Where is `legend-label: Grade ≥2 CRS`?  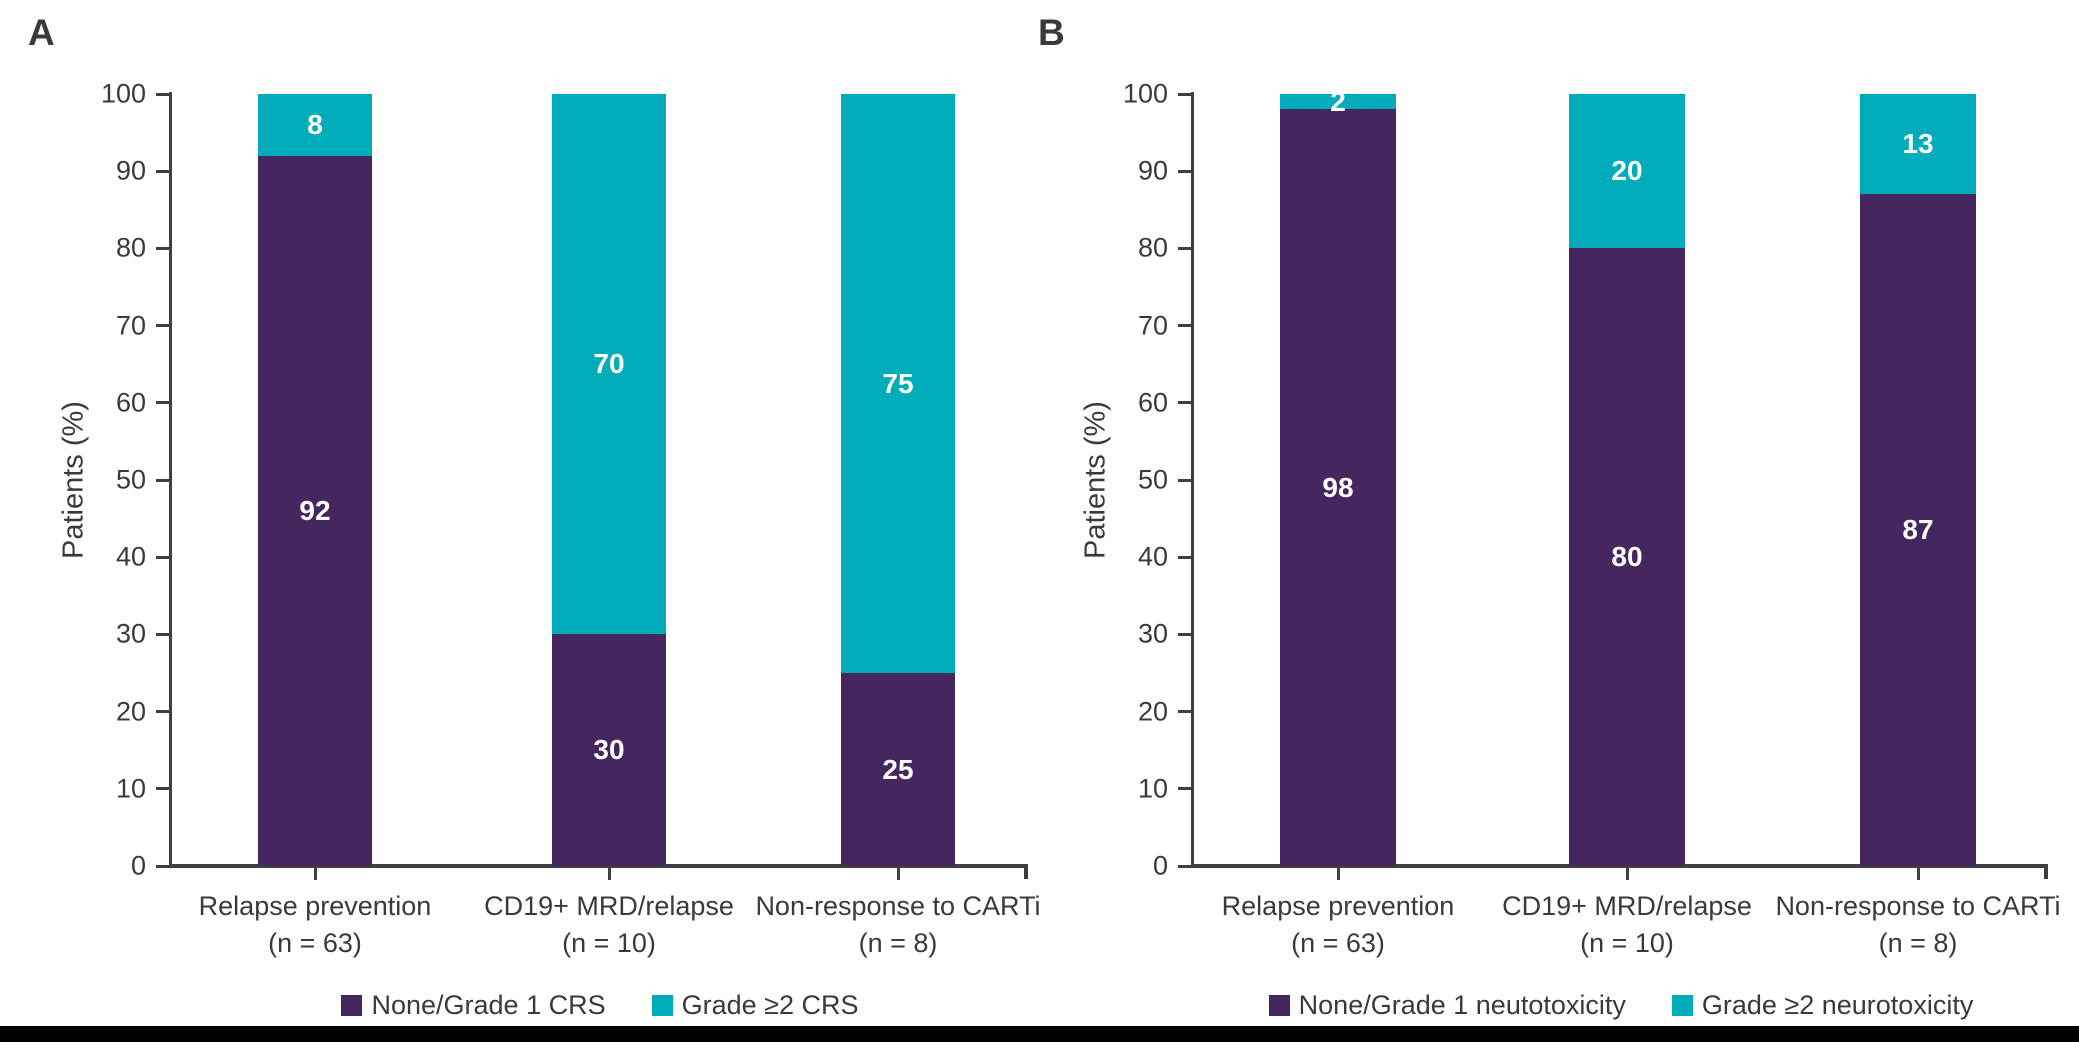
legend-label: Grade ≥2 CRS is located at coordinates (770, 1004).